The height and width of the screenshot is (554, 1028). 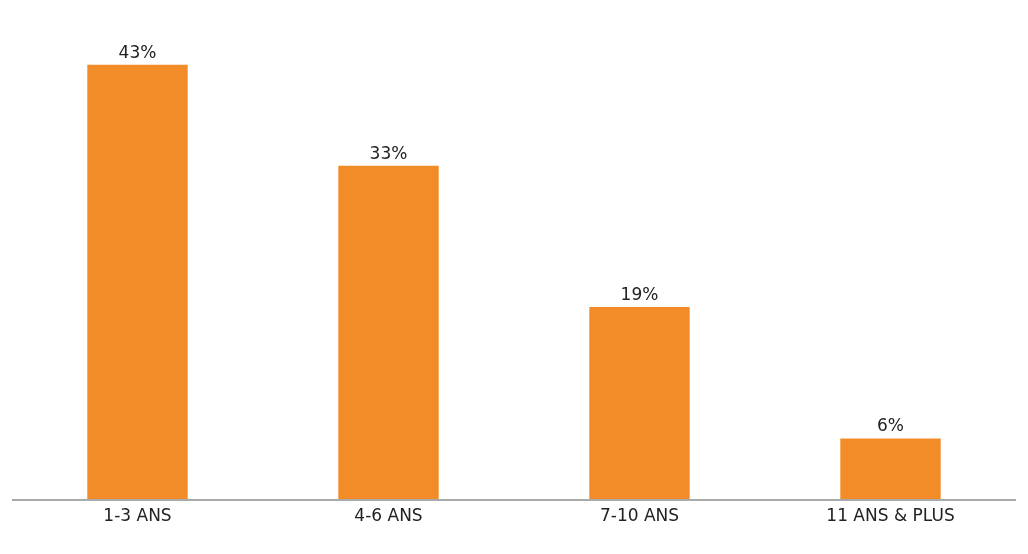 I want to click on x-tick-label: 7-10 ANS, so click(x=639, y=515).